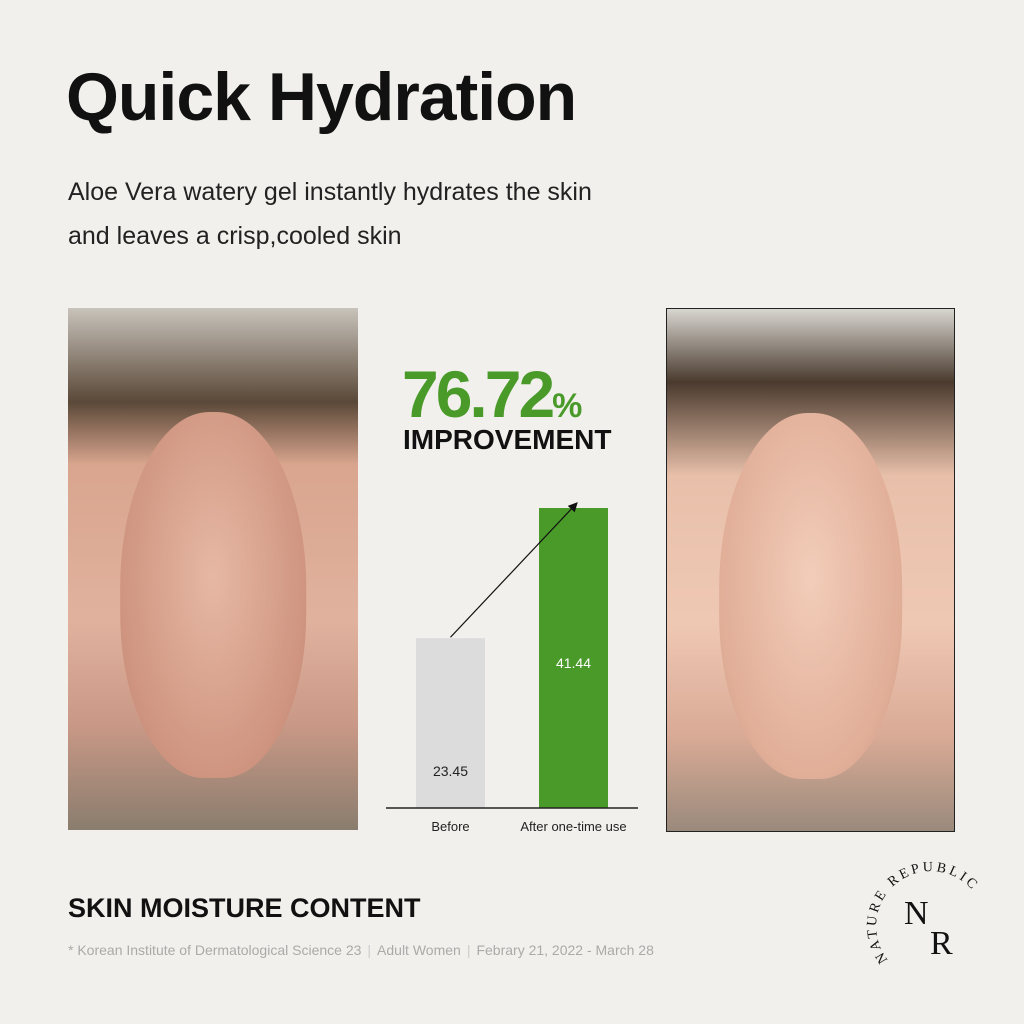 The height and width of the screenshot is (1024, 1024). I want to click on section-title: SKIN MOISTURE CONTENT, so click(244, 908).